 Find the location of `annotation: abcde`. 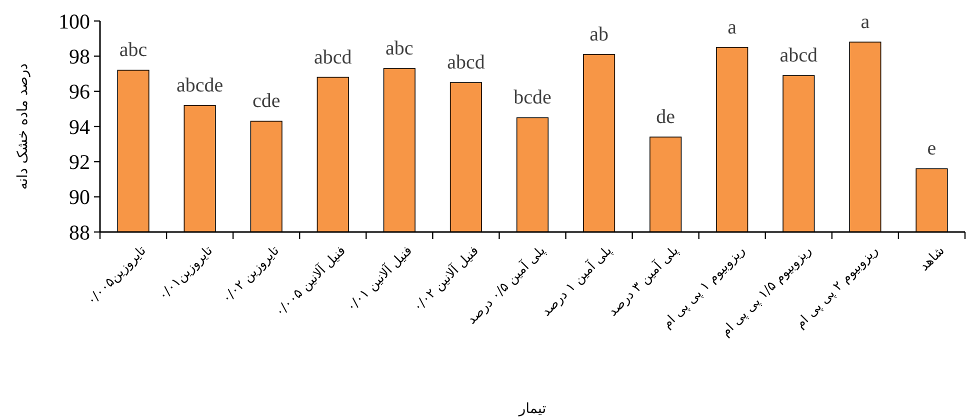

annotation: abcde is located at coordinates (200, 85).